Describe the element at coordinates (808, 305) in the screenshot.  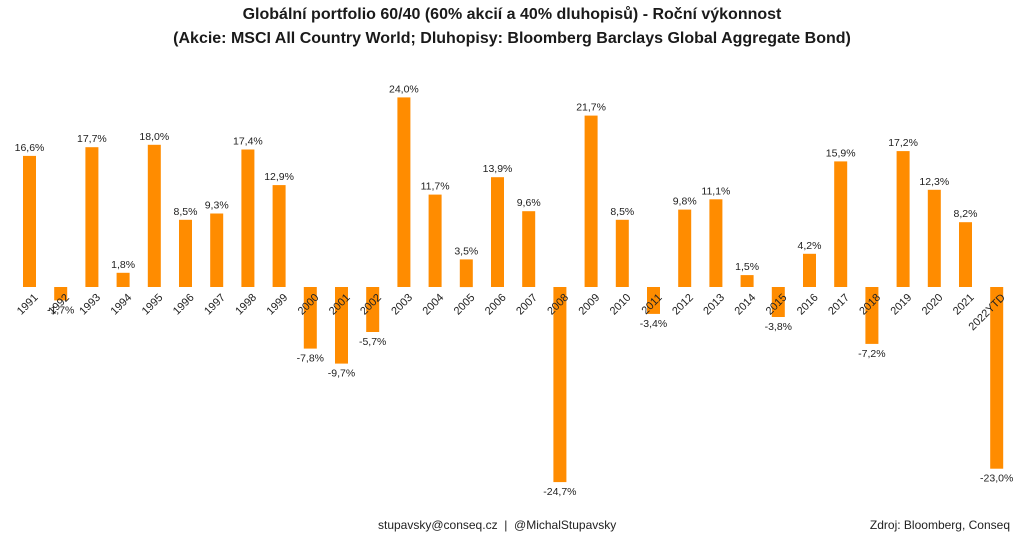
I see `category-label-2016: 2016` at that location.